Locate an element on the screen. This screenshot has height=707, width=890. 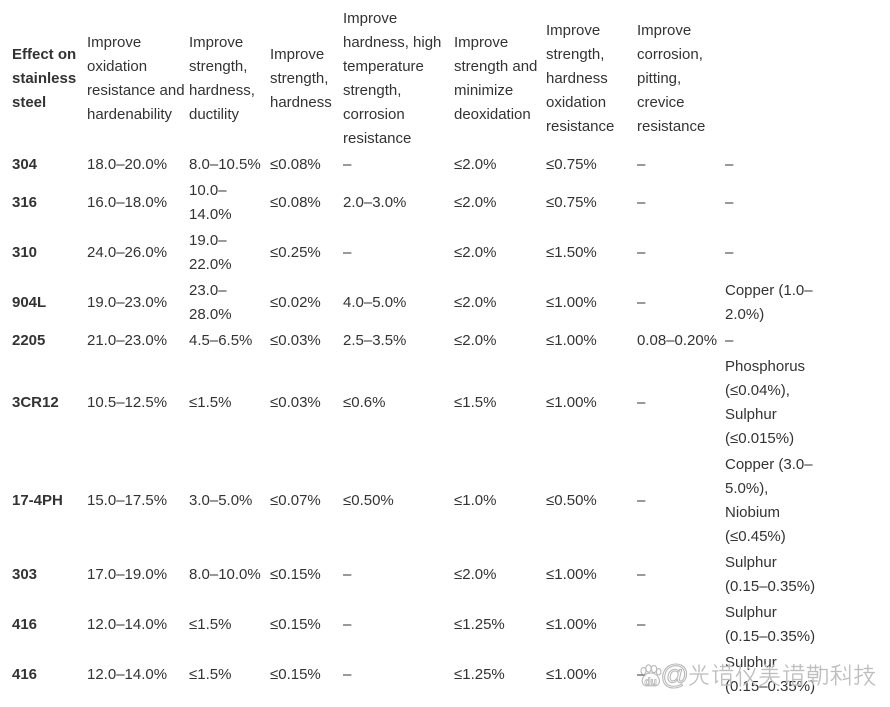
svg-text: du is located at coordinates (651, 682).